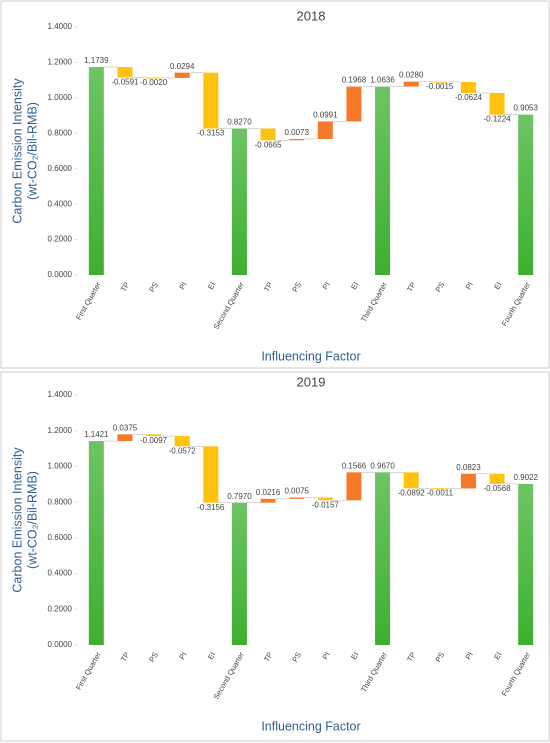 The image size is (550, 743). I want to click on value-label: -0.0157, so click(326, 504).